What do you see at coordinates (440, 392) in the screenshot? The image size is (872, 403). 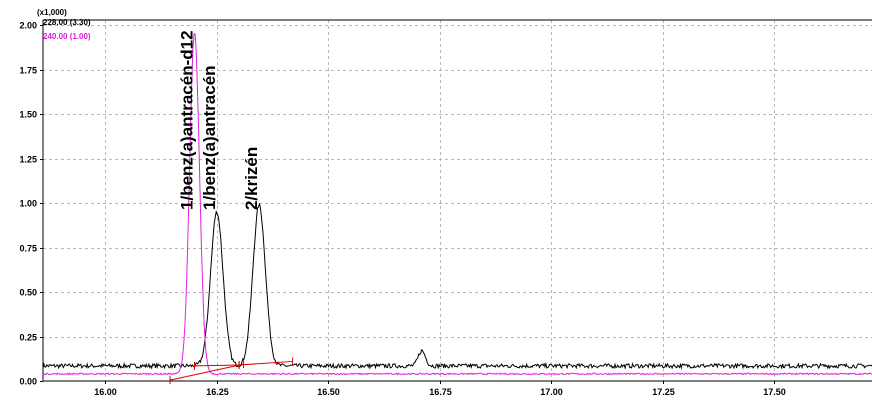 I see `x-tick-label: 16.75` at bounding box center [440, 392].